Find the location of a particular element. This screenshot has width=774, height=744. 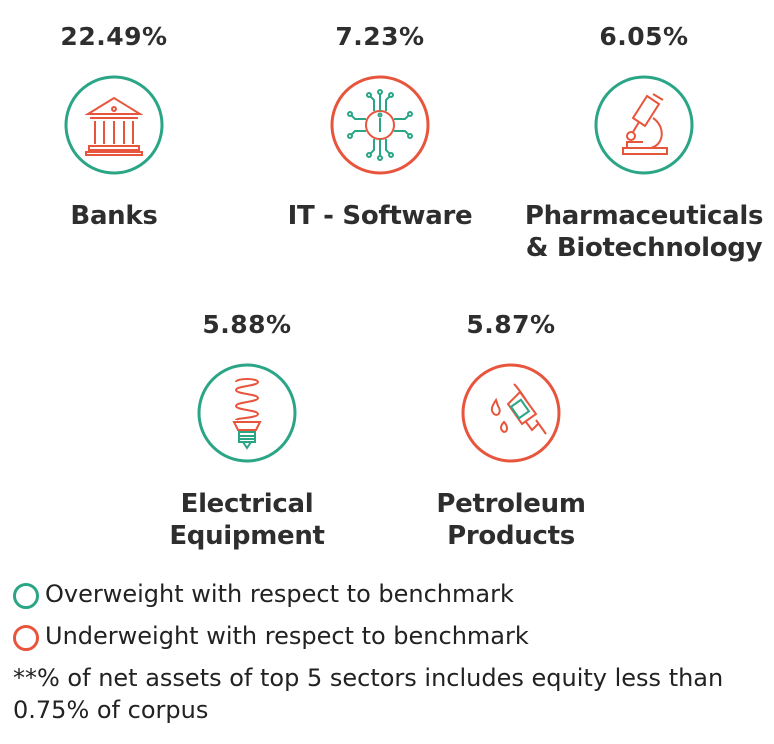

fuel-nozzle-icon is located at coordinates (511, 413).